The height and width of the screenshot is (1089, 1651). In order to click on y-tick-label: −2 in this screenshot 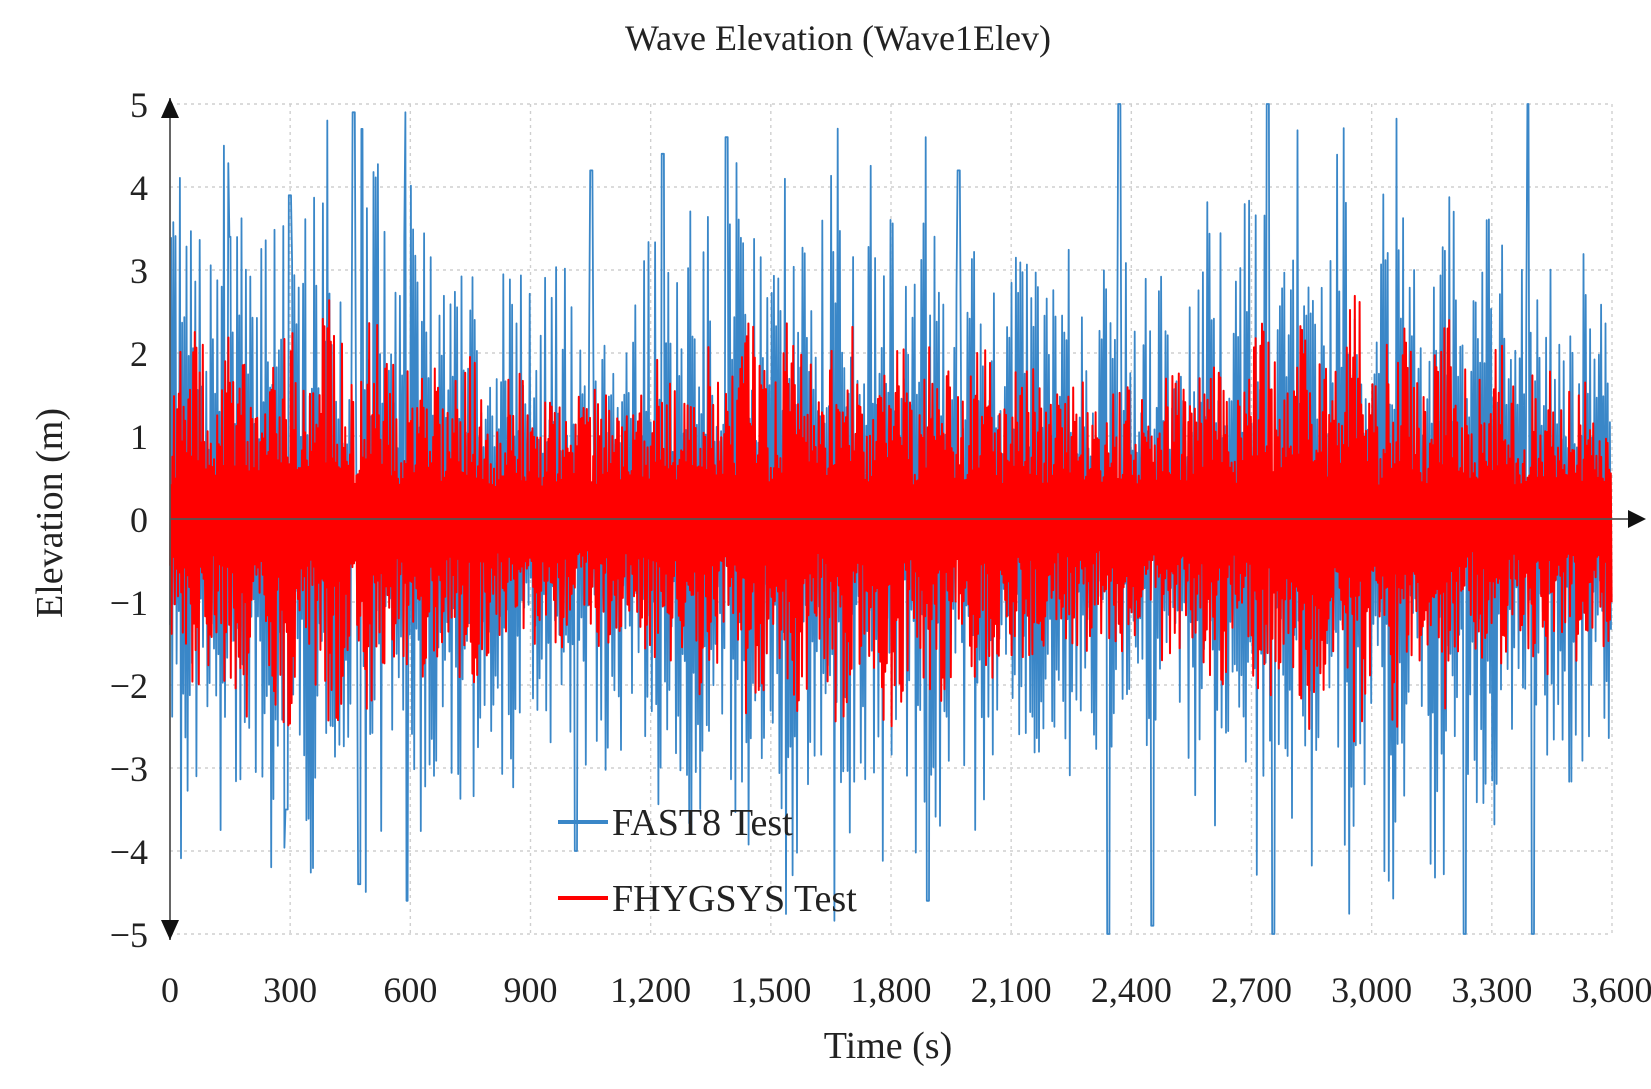, I will do `click(129, 686)`.